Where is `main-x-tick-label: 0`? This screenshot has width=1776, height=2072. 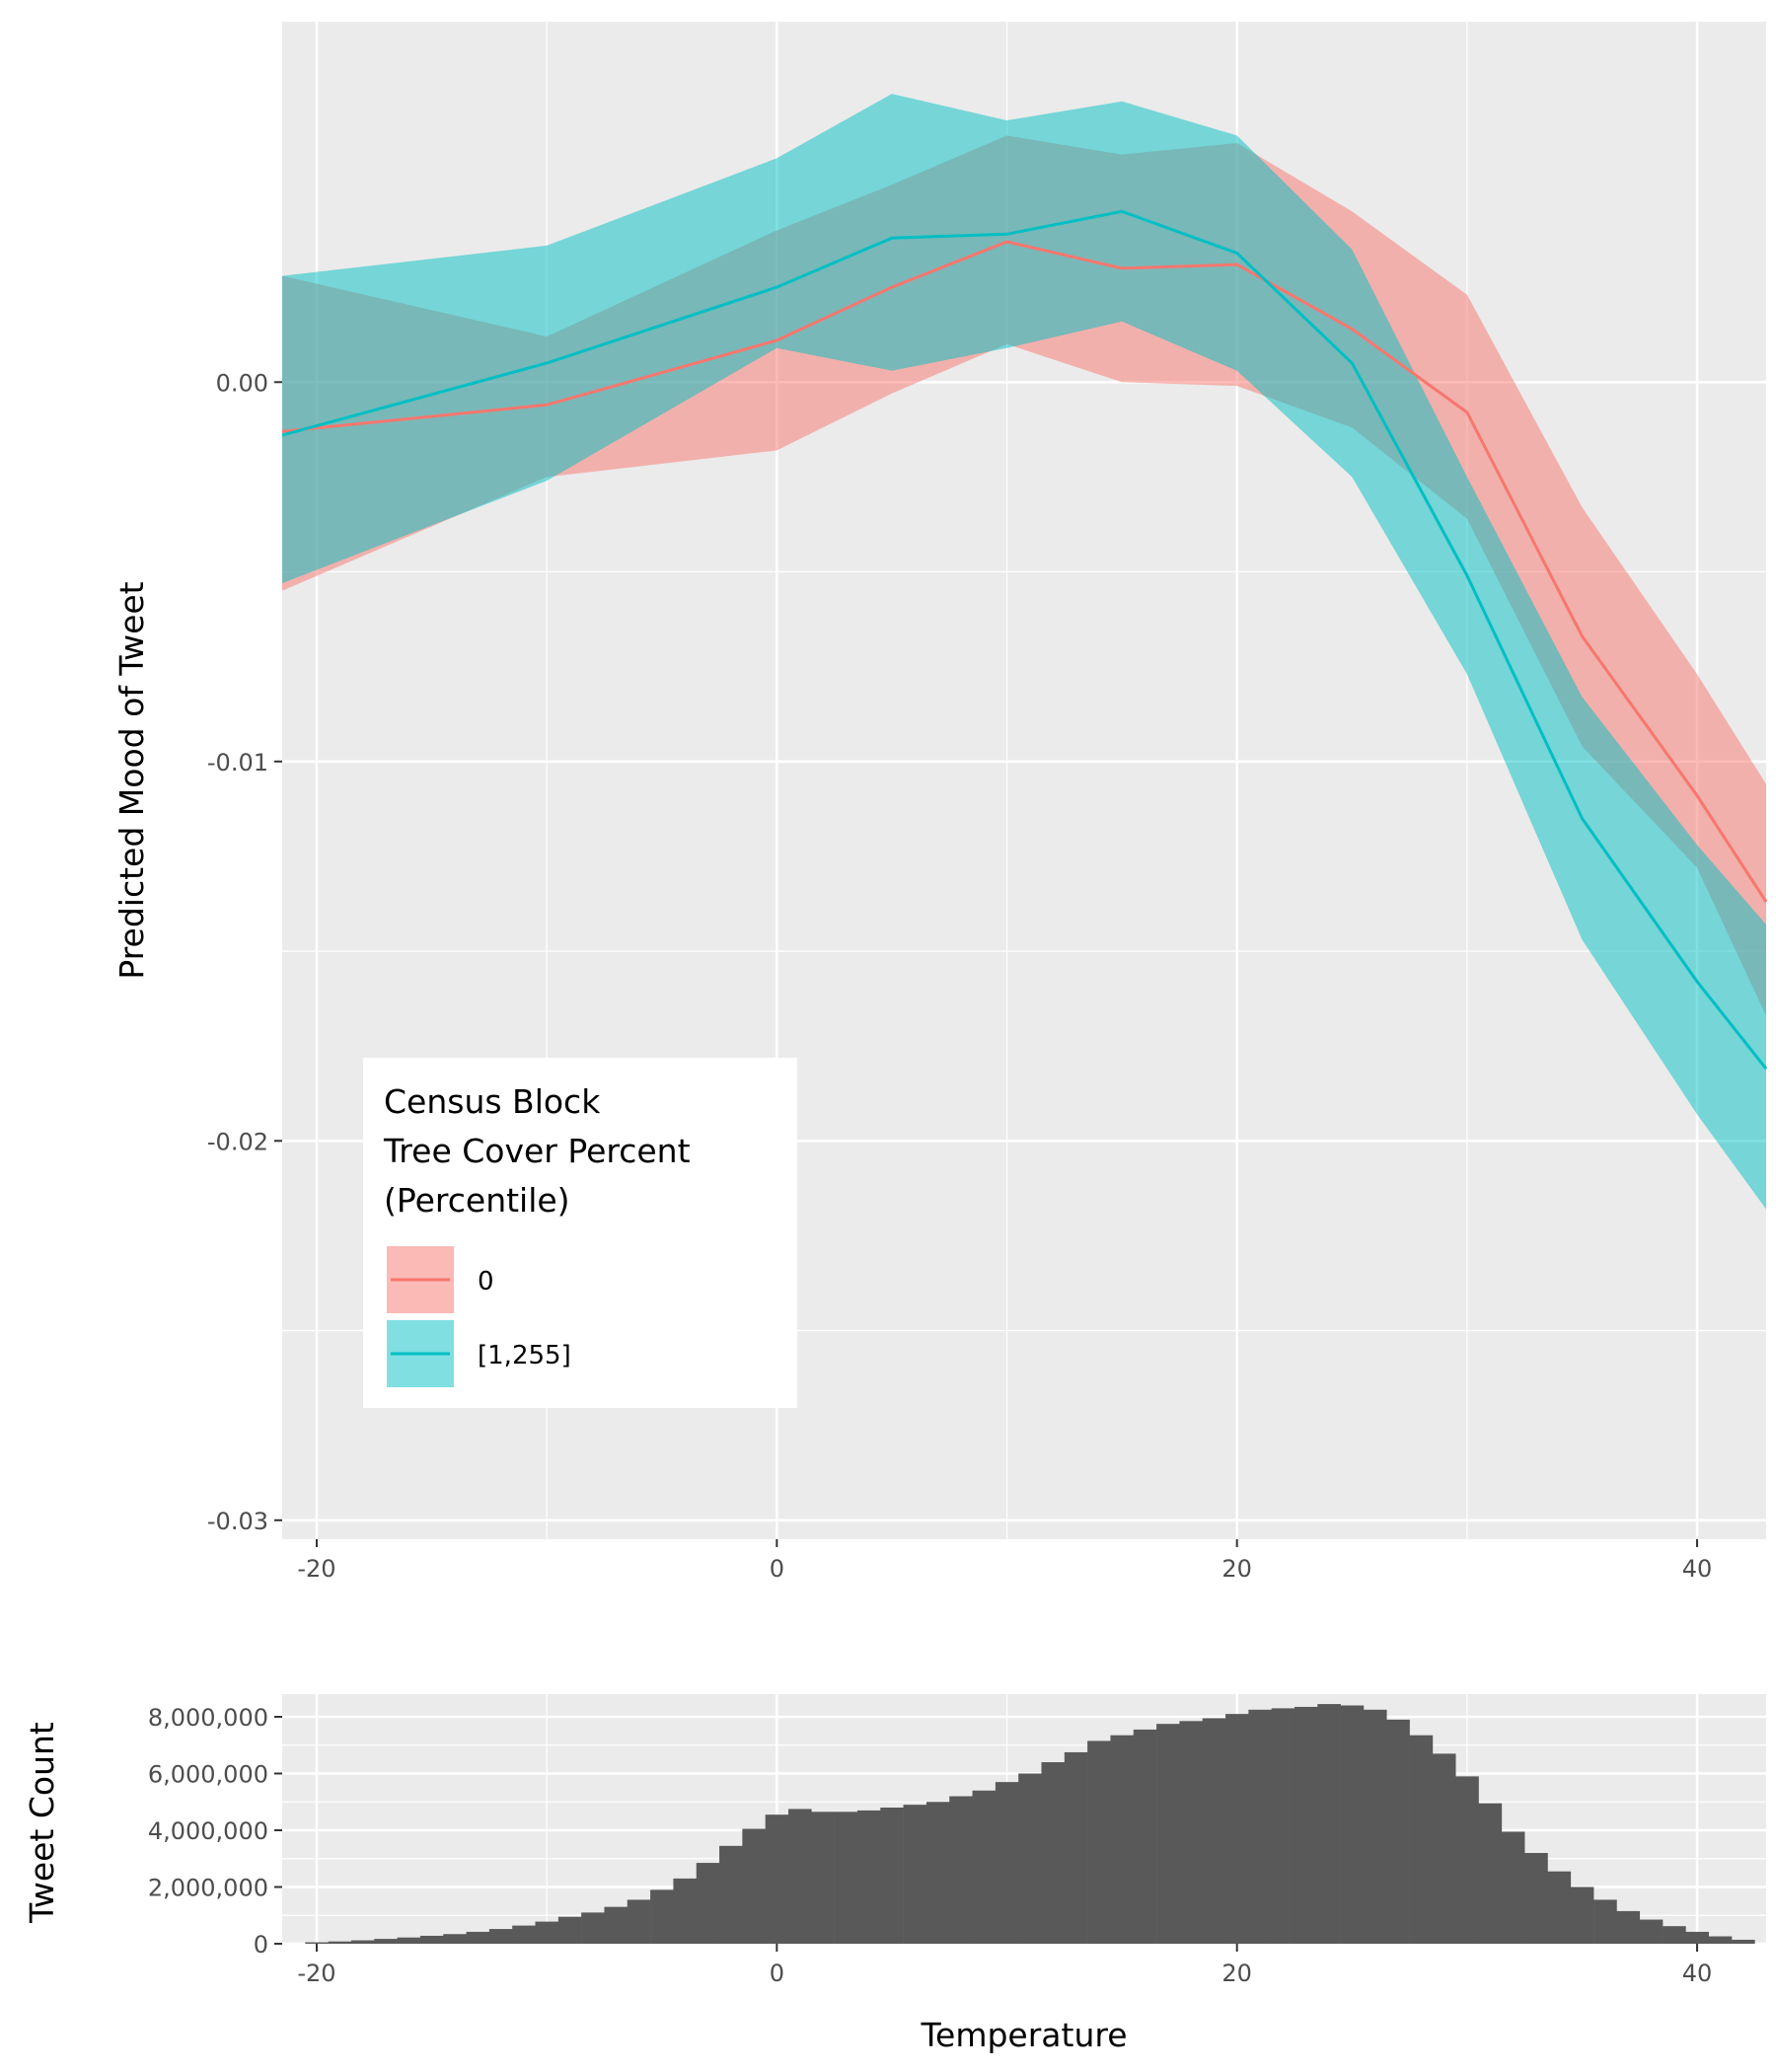 main-x-tick-label: 0 is located at coordinates (777, 1569).